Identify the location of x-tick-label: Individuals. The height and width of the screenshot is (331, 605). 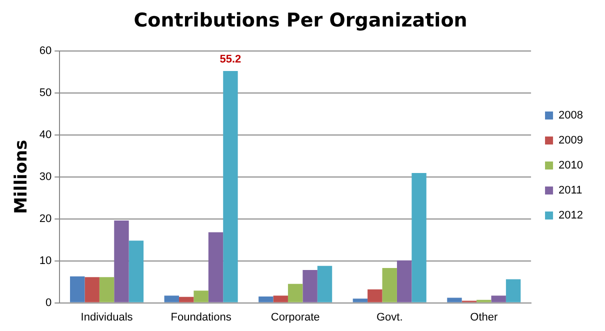
(107, 317).